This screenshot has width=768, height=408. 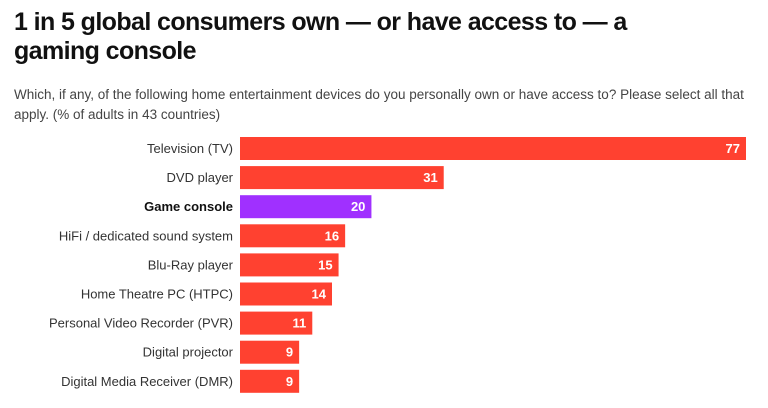 What do you see at coordinates (157, 294) in the screenshot?
I see `category-label: Home Theatre PC (HTPC)` at bounding box center [157, 294].